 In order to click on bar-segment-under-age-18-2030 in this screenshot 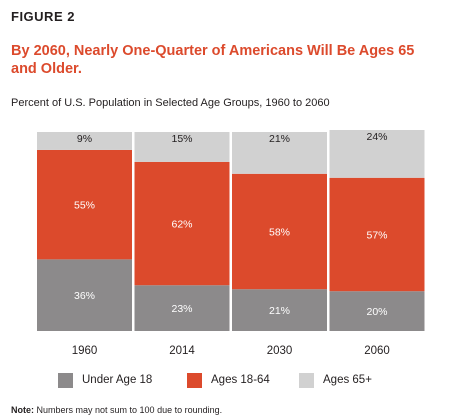, I will do `click(279, 310)`.